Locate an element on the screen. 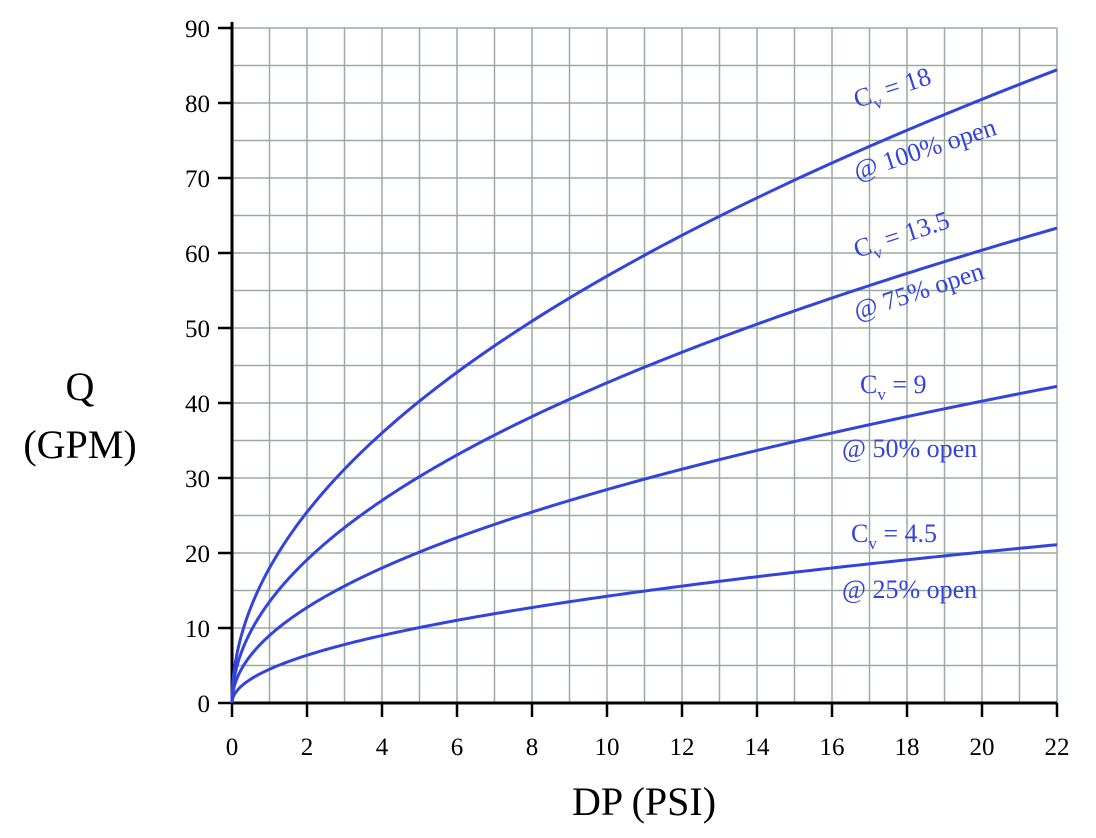  y-tick-label: 50 is located at coordinates (197, 329).